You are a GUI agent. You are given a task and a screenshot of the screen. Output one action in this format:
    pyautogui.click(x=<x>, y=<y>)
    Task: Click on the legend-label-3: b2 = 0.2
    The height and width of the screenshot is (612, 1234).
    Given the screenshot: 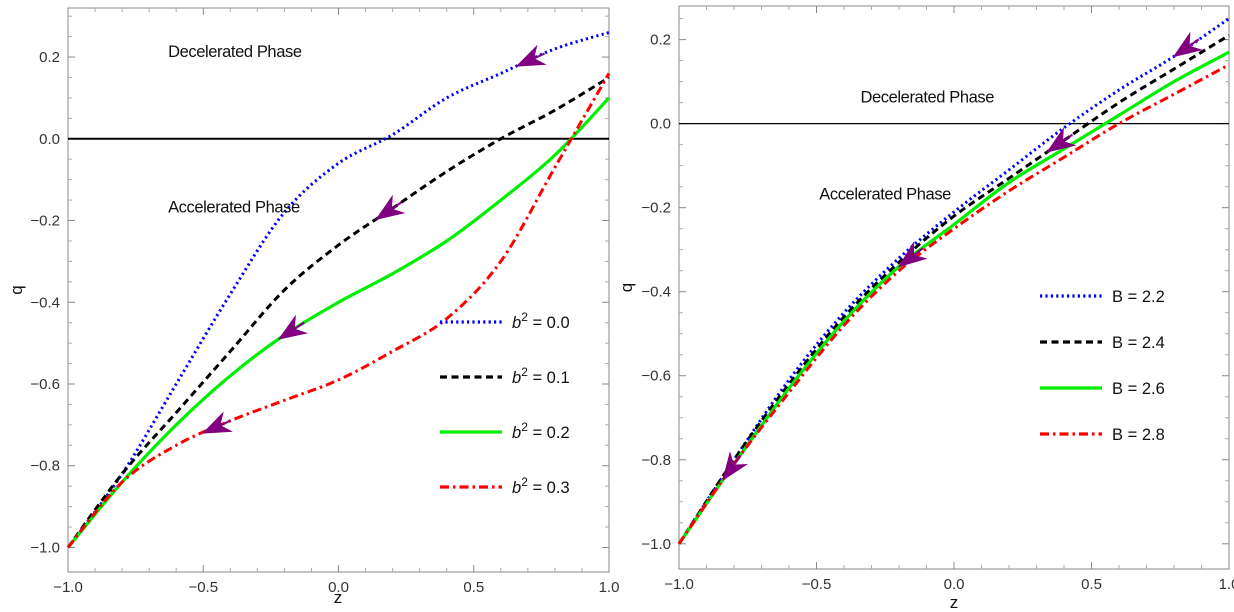 What is the action you would take?
    pyautogui.click(x=541, y=431)
    